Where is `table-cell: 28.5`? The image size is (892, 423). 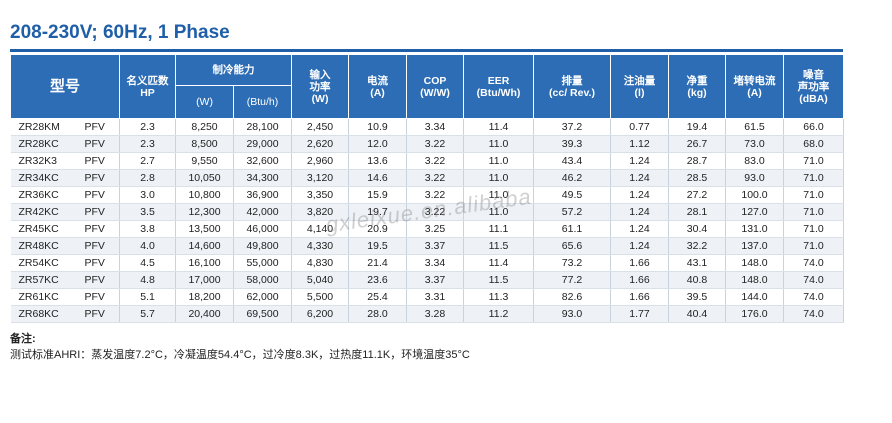
table-cell: 28.5 is located at coordinates (697, 178).